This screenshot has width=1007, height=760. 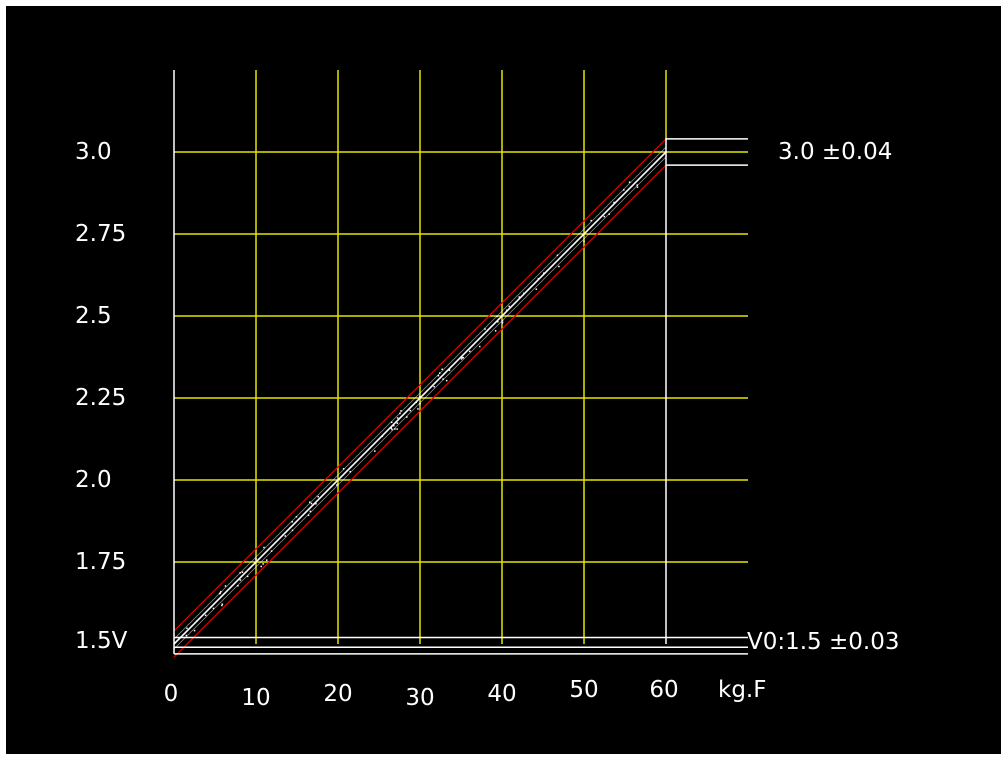 I want to click on y-tick-2-0: 2.0, so click(x=93, y=480).